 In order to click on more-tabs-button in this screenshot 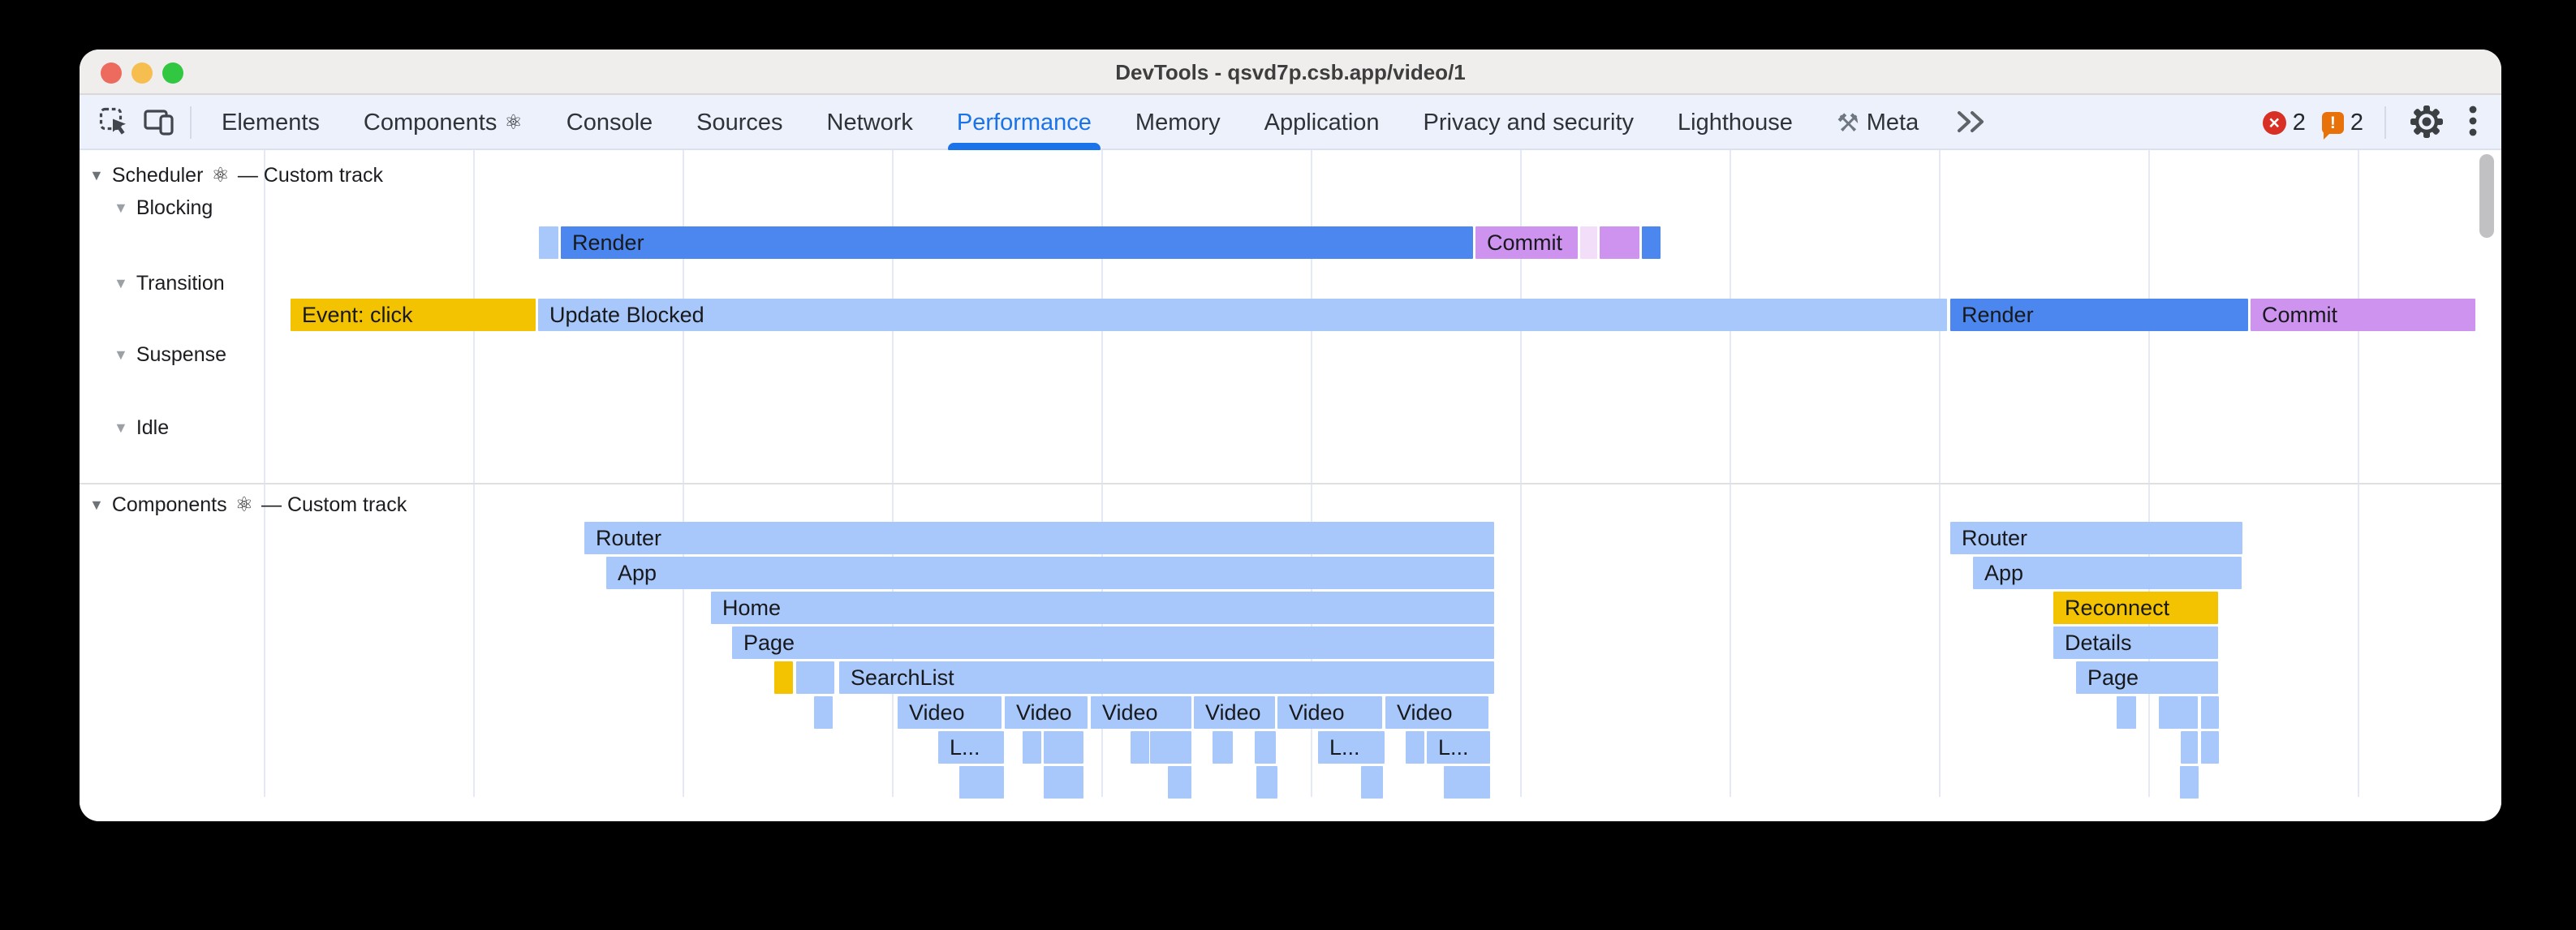, I will do `click(1971, 122)`.